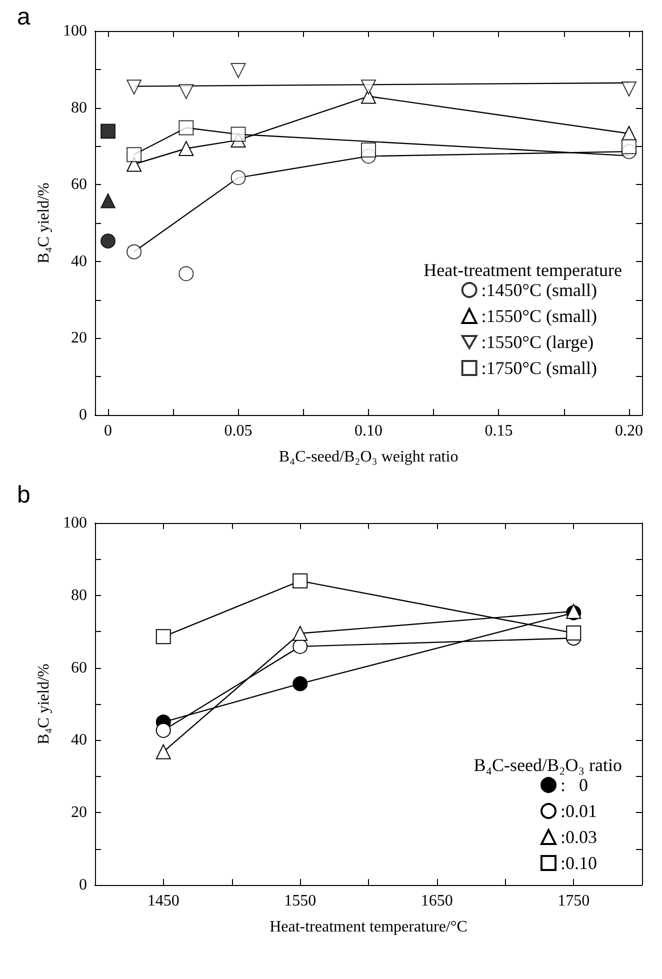 This screenshot has height=979, width=662. I want to click on x-tick-label: 0, so click(108, 431).